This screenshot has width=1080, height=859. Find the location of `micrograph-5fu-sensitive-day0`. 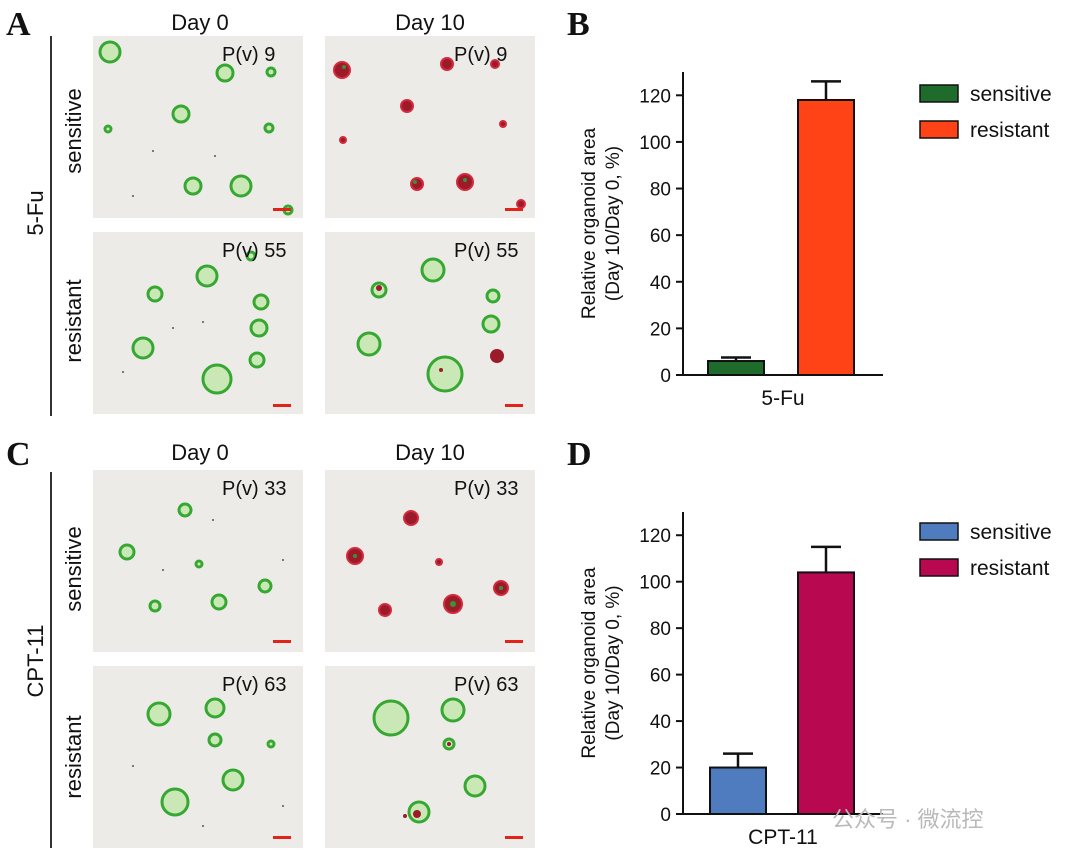

micrograph-5fu-sensitive-day0 is located at coordinates (198, 127).